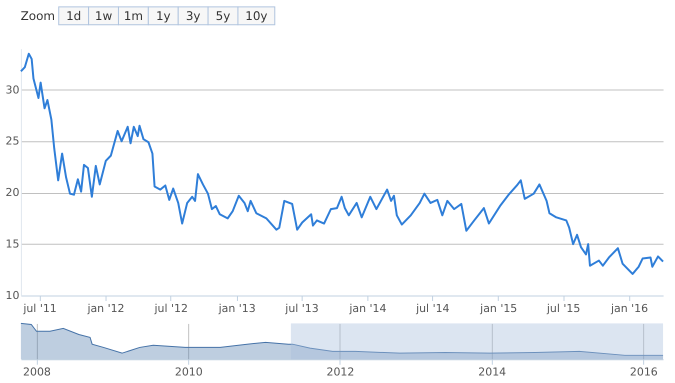  Describe the element at coordinates (644, 372) in the screenshot. I see `x-tick-label: 2016` at that location.